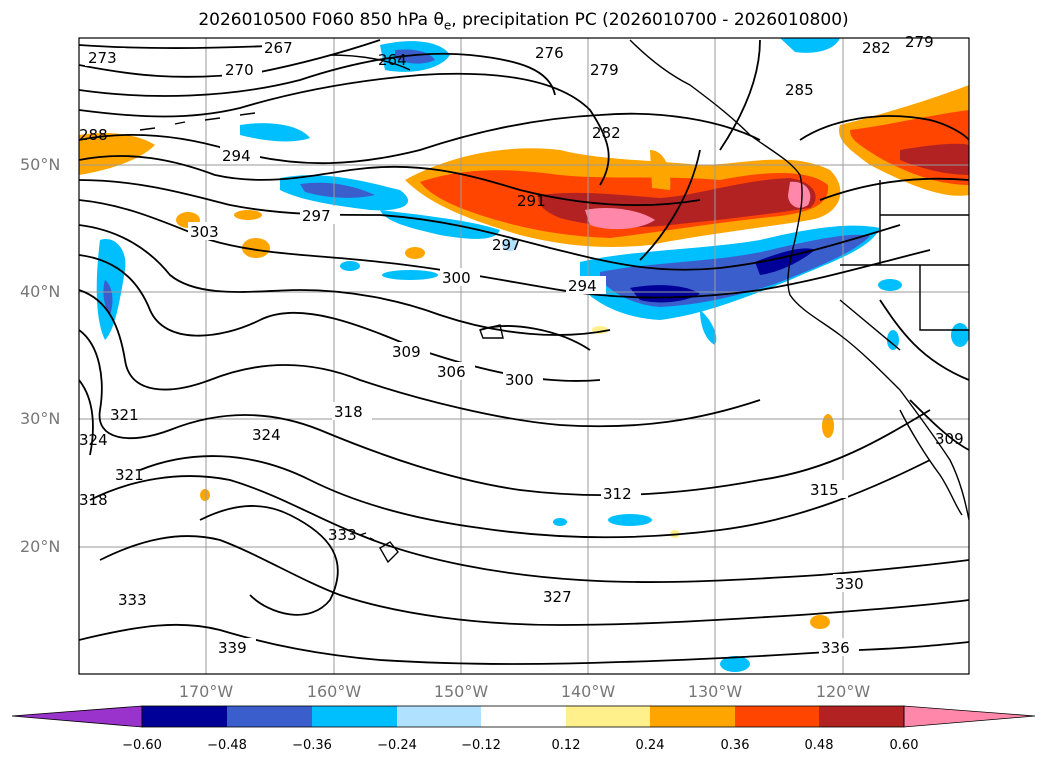 The width and height of the screenshot is (1047, 767). I want to click on contour-label: 276, so click(549, 53).